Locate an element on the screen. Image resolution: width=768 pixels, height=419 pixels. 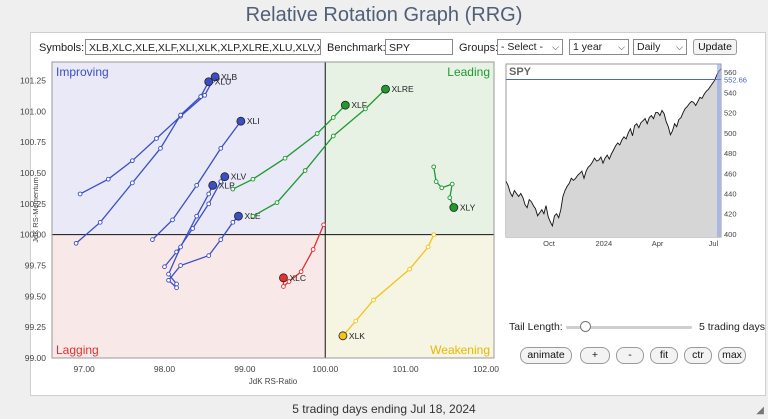
groups-label: Groups: is located at coordinates (479, 48).